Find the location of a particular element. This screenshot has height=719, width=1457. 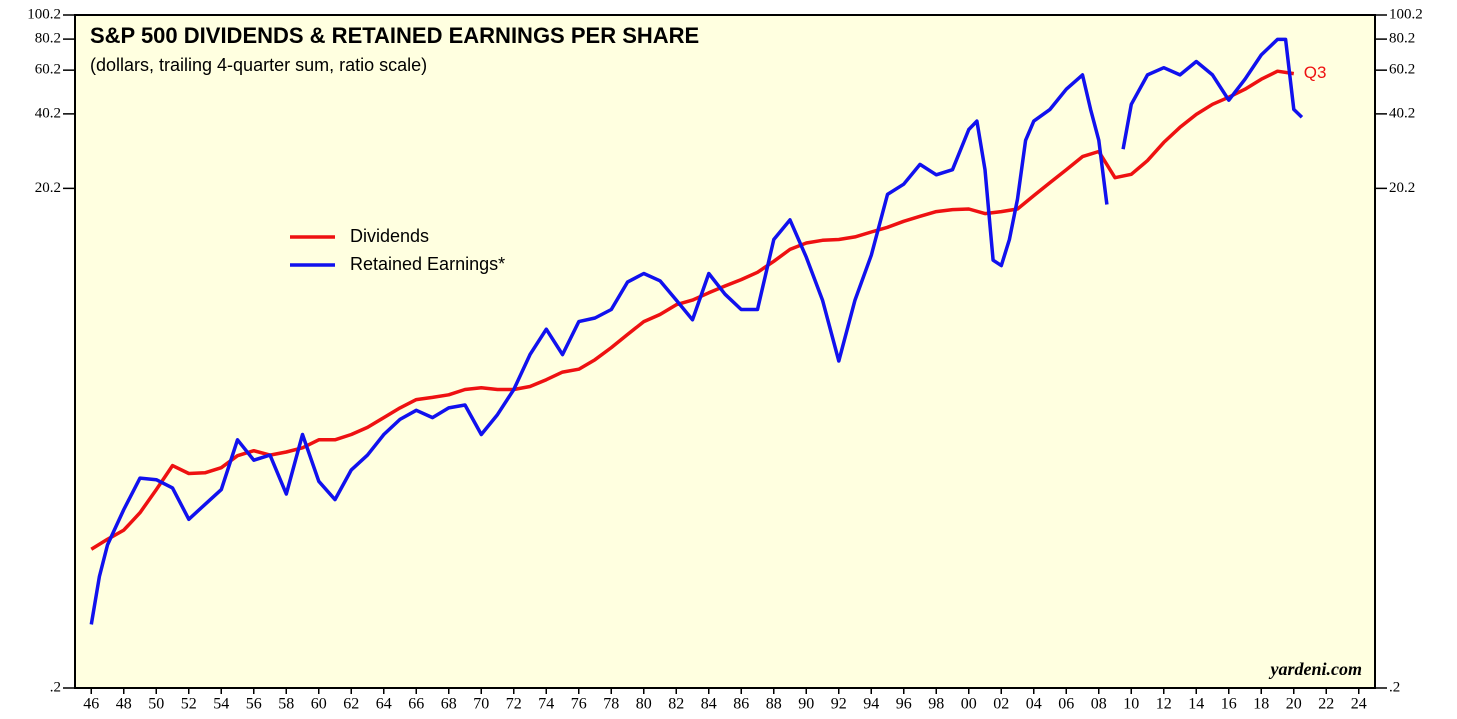

x-tick-label: 46 is located at coordinates (91, 704).